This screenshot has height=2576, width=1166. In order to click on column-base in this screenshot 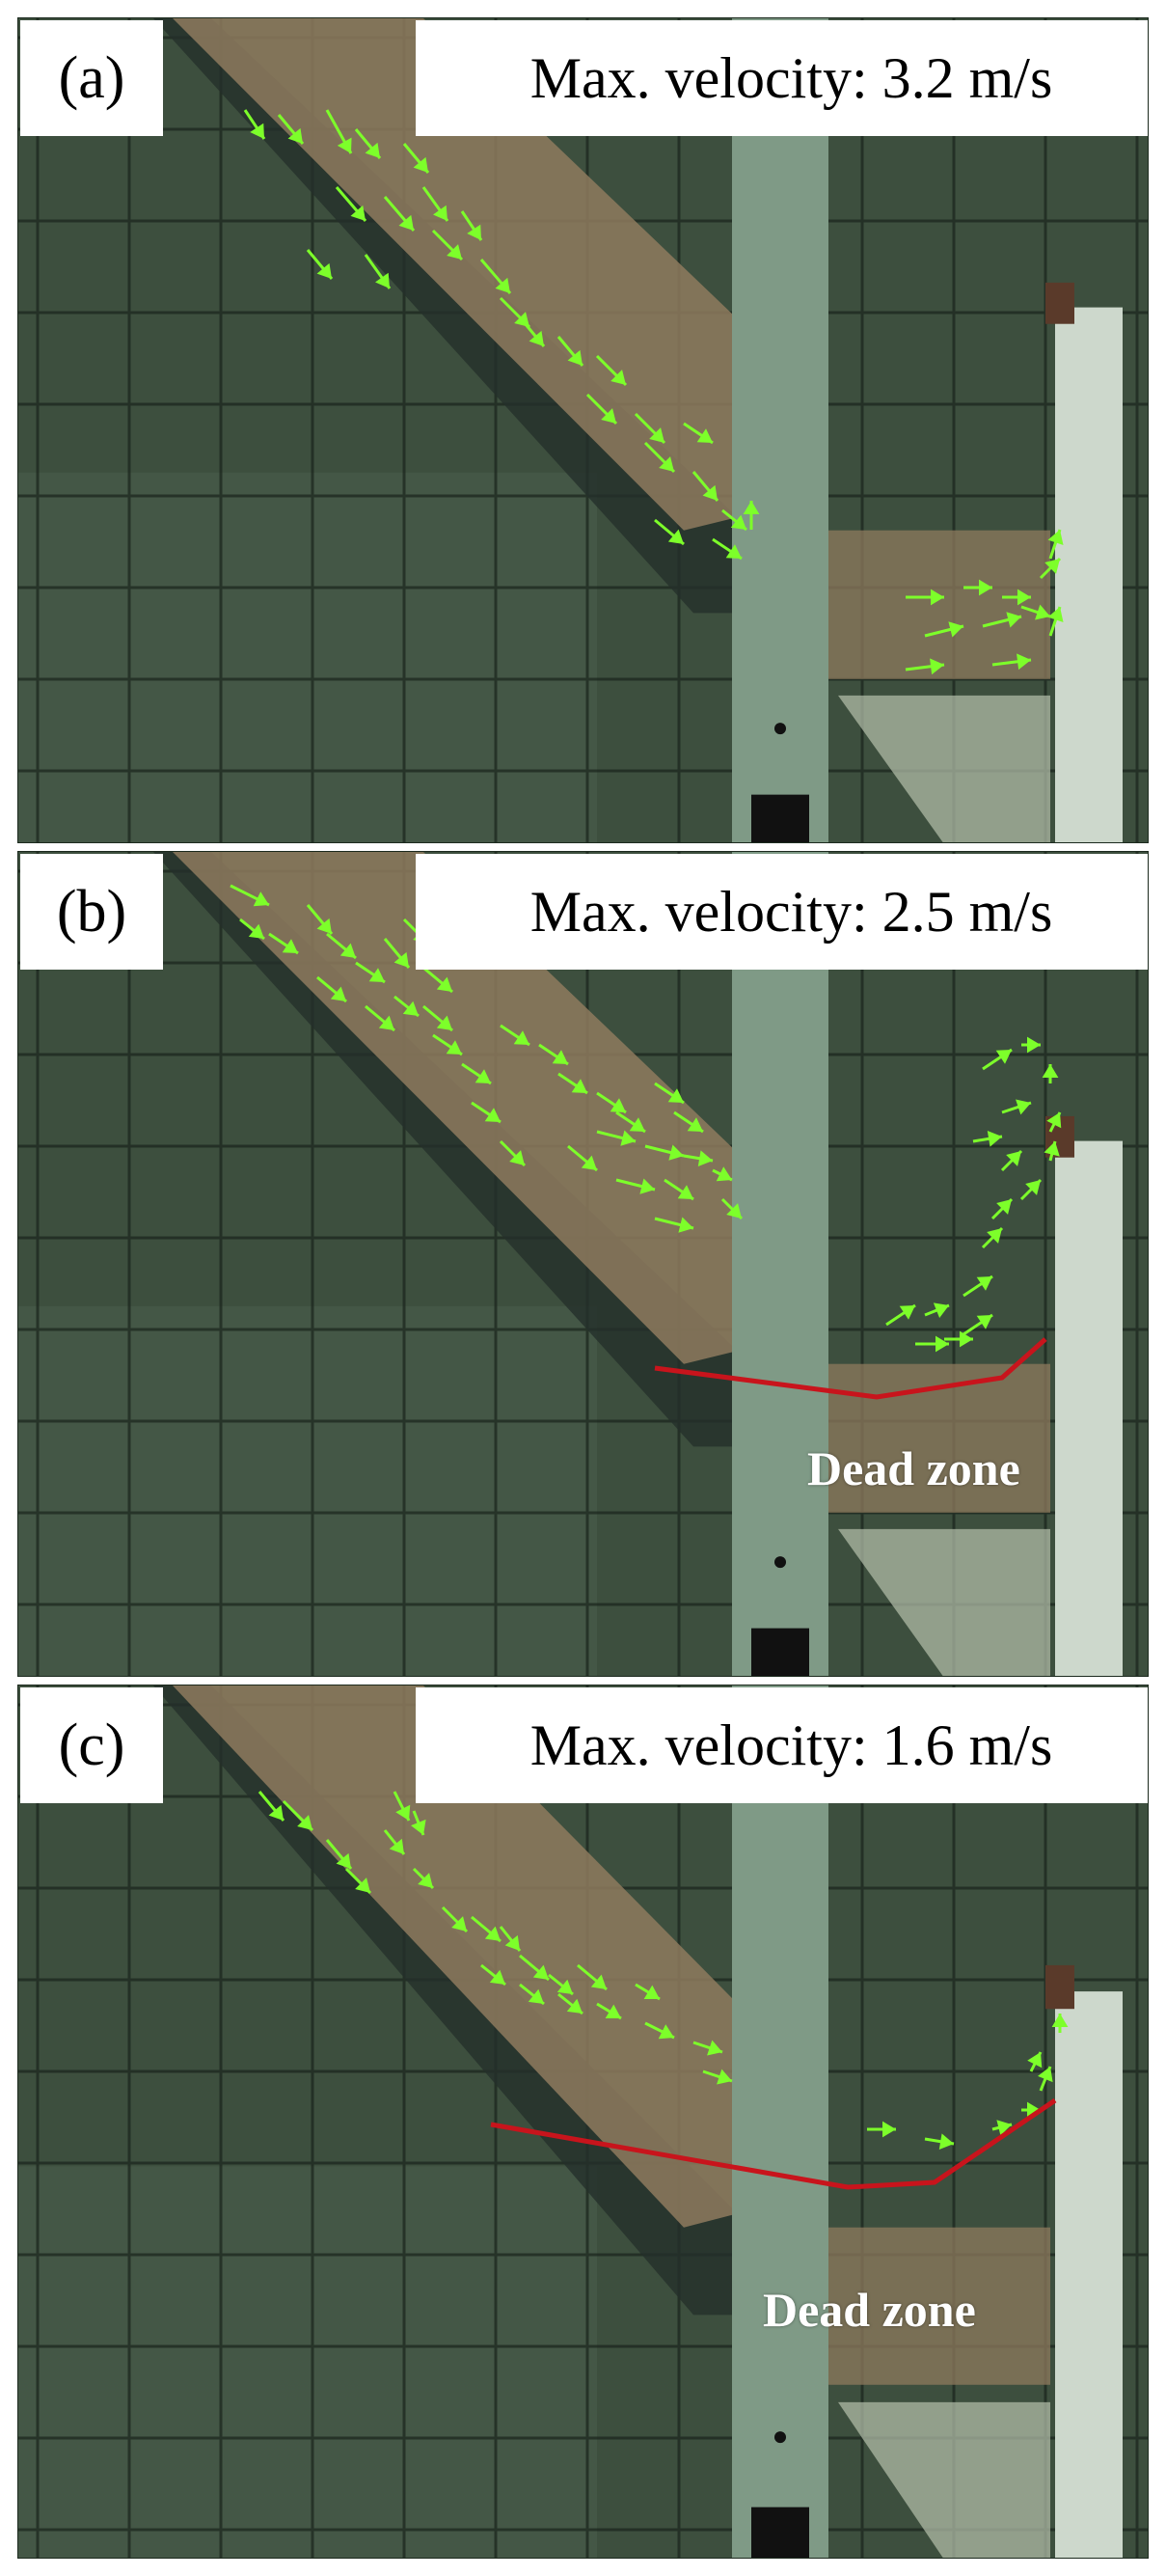, I will do `click(780, 2532)`.